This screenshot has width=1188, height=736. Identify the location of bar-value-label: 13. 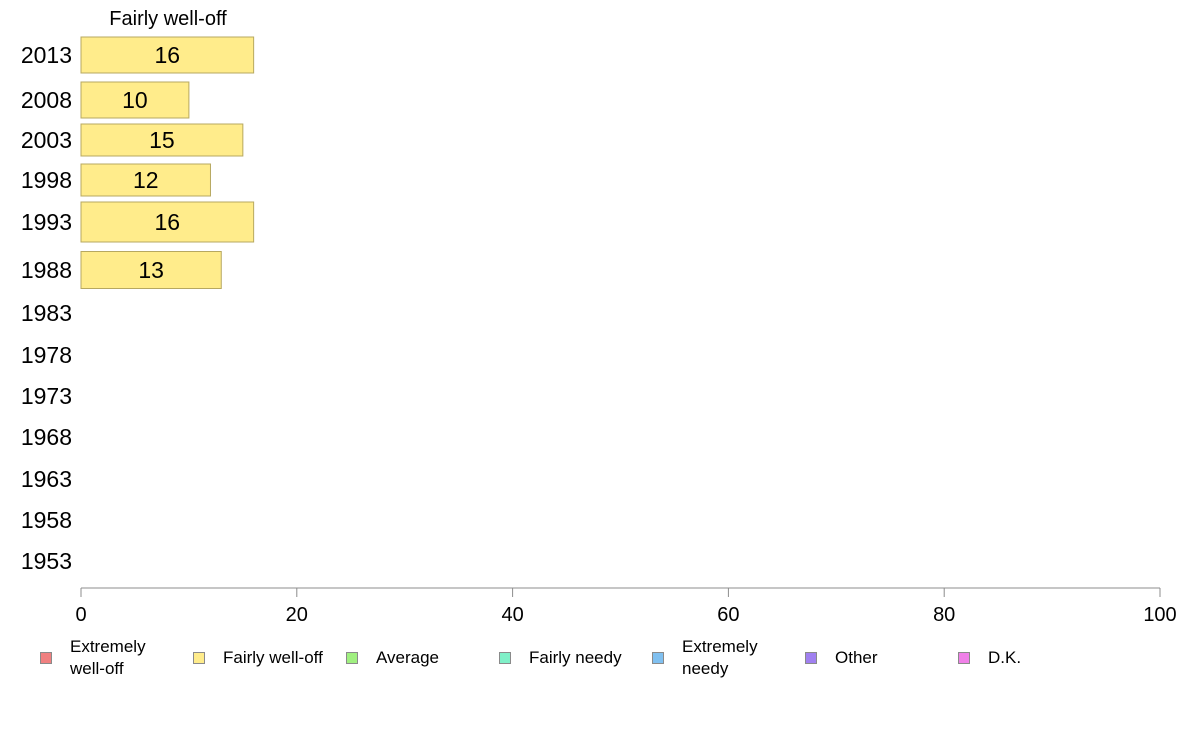
(151, 270).